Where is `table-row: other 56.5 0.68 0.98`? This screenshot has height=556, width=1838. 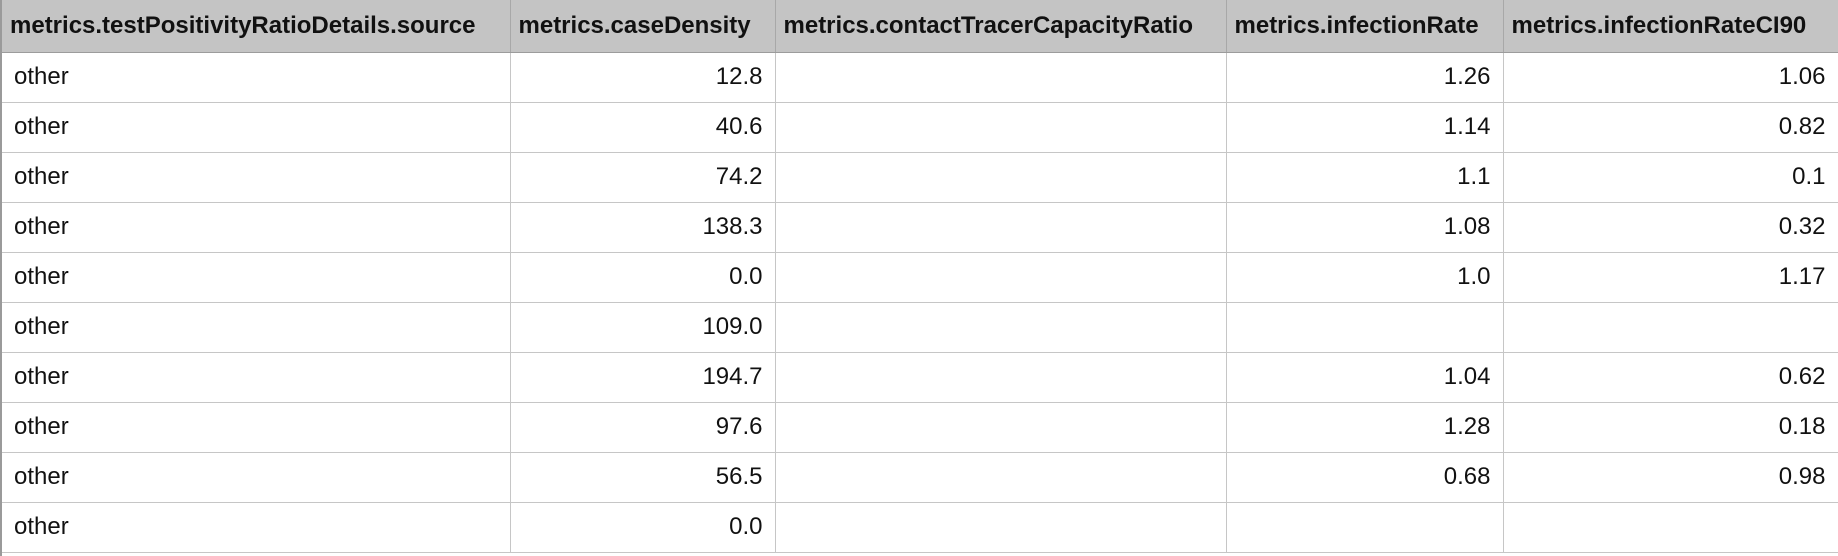
table-row: other 56.5 0.68 0.98 is located at coordinates (920, 477).